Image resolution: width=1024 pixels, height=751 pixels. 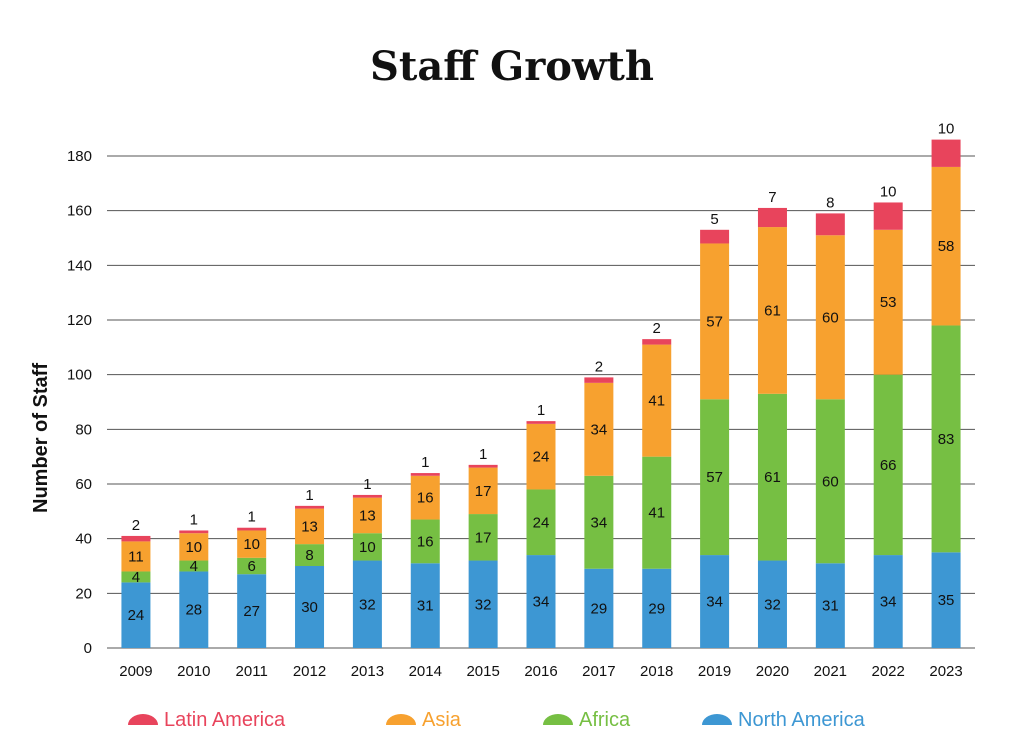 What do you see at coordinates (425, 671) in the screenshot?
I see `x-tick-label: 2014` at bounding box center [425, 671].